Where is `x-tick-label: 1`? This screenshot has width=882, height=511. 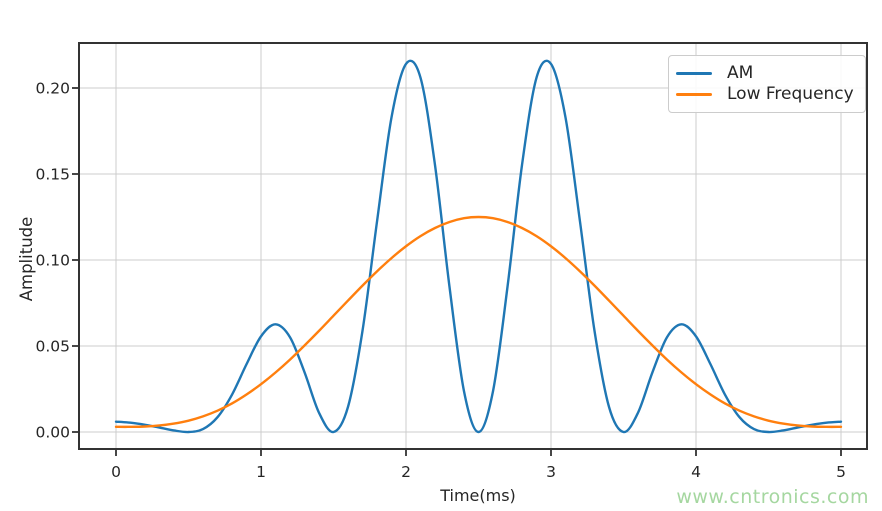 x-tick-label: 1 is located at coordinates (261, 472).